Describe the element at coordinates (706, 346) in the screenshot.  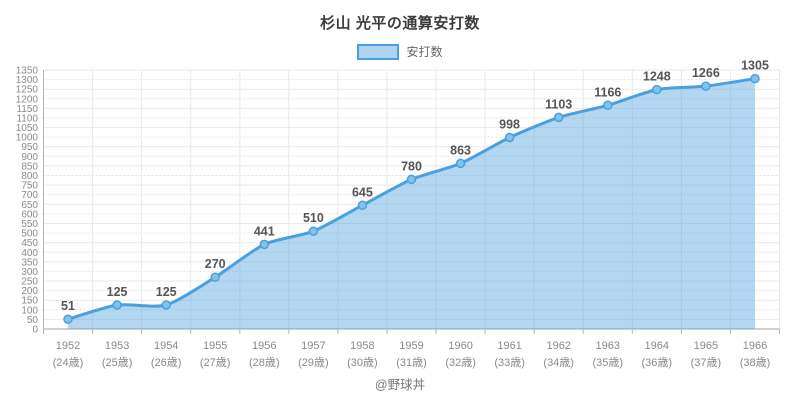
I see `x-tick-label-year: 1965` at that location.